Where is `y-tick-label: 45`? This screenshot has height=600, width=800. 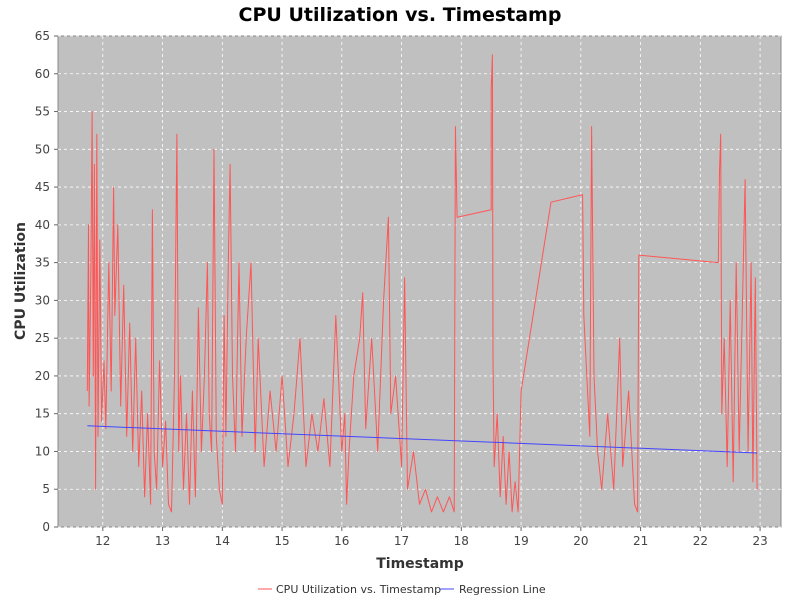
y-tick-label: 45 is located at coordinates (42, 187).